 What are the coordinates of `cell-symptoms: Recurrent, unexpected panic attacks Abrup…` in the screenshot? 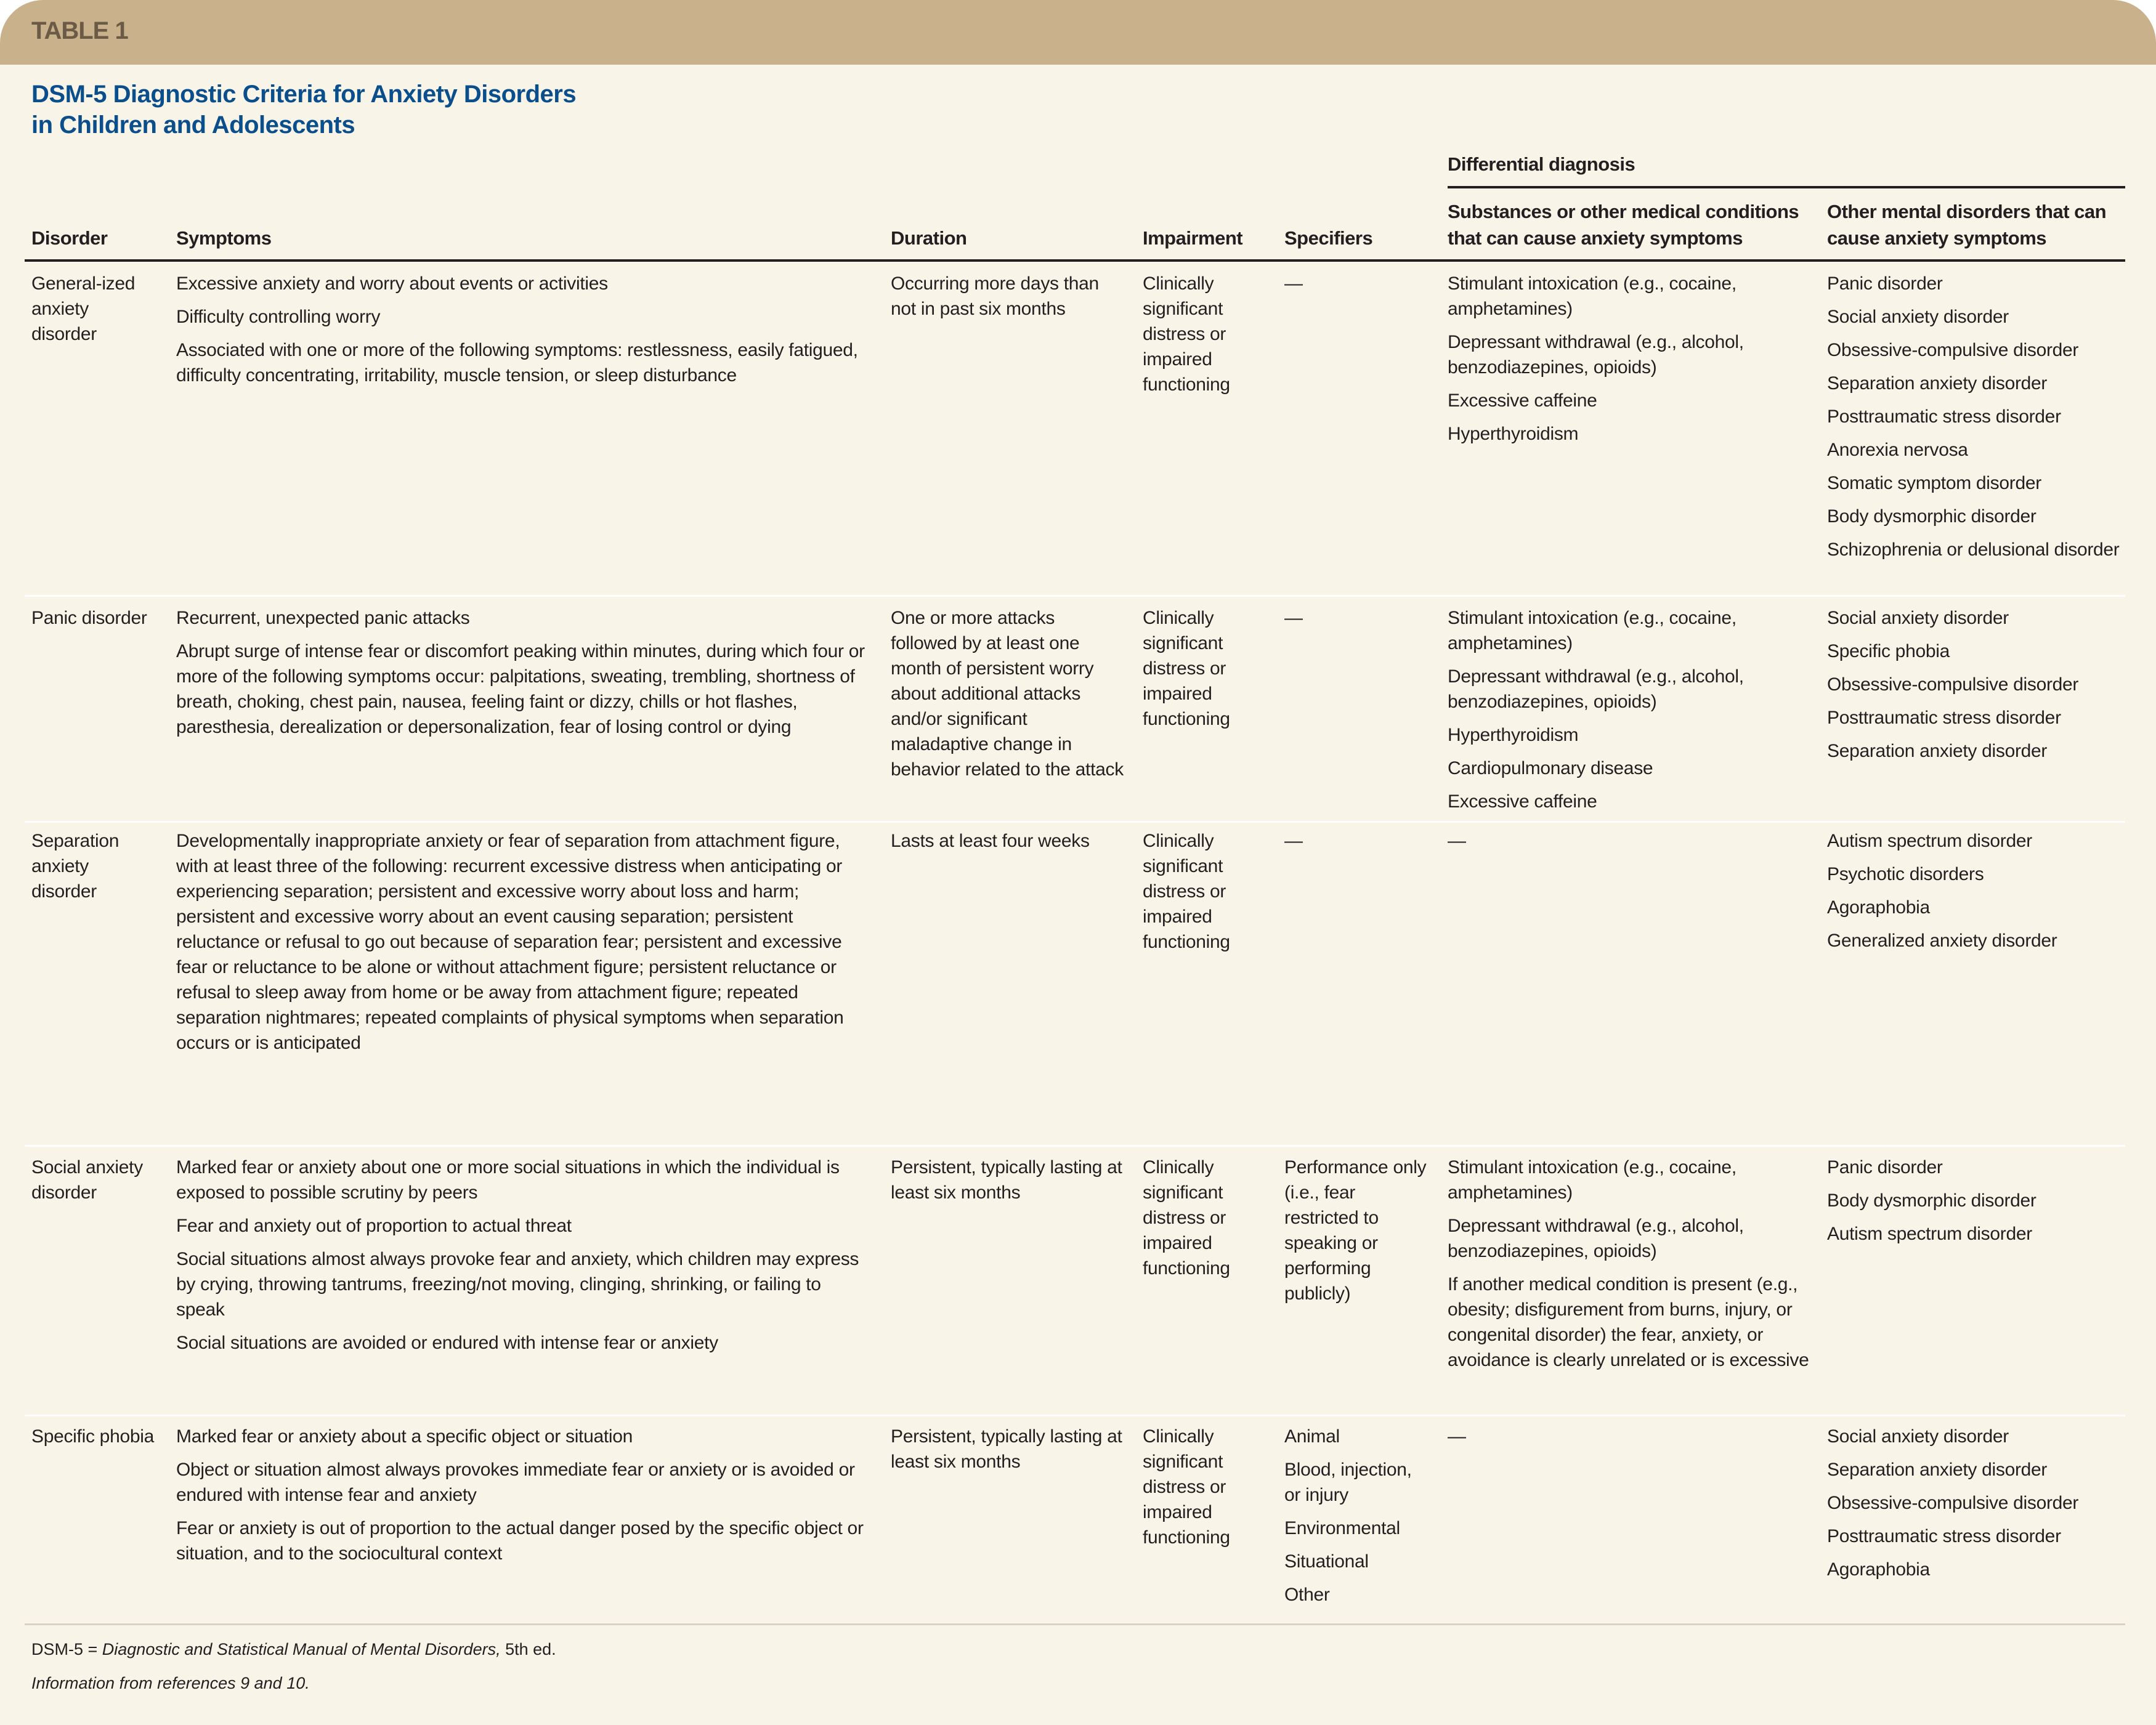 It's located at (521, 676).